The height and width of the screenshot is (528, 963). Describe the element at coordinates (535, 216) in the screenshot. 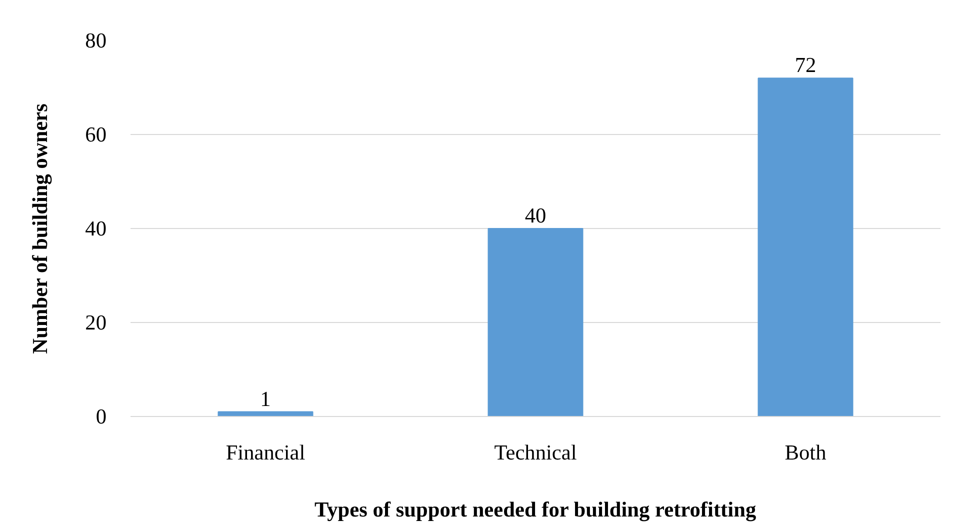

I see `data-label: 40` at that location.